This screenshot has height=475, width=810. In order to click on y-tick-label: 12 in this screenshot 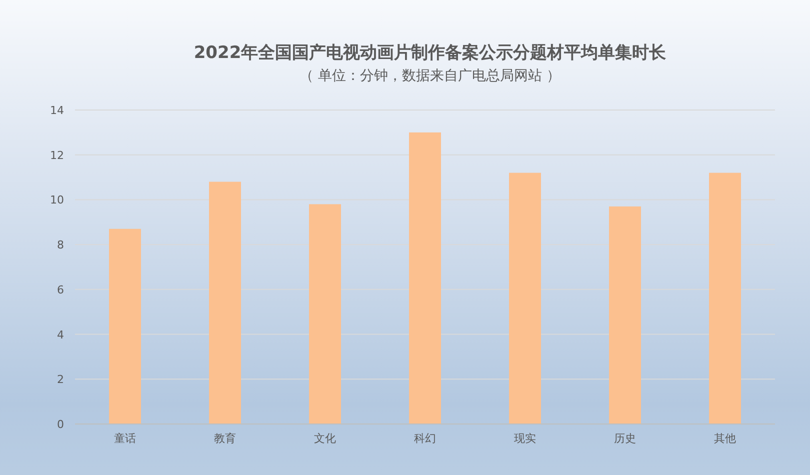, I will do `click(57, 155)`.